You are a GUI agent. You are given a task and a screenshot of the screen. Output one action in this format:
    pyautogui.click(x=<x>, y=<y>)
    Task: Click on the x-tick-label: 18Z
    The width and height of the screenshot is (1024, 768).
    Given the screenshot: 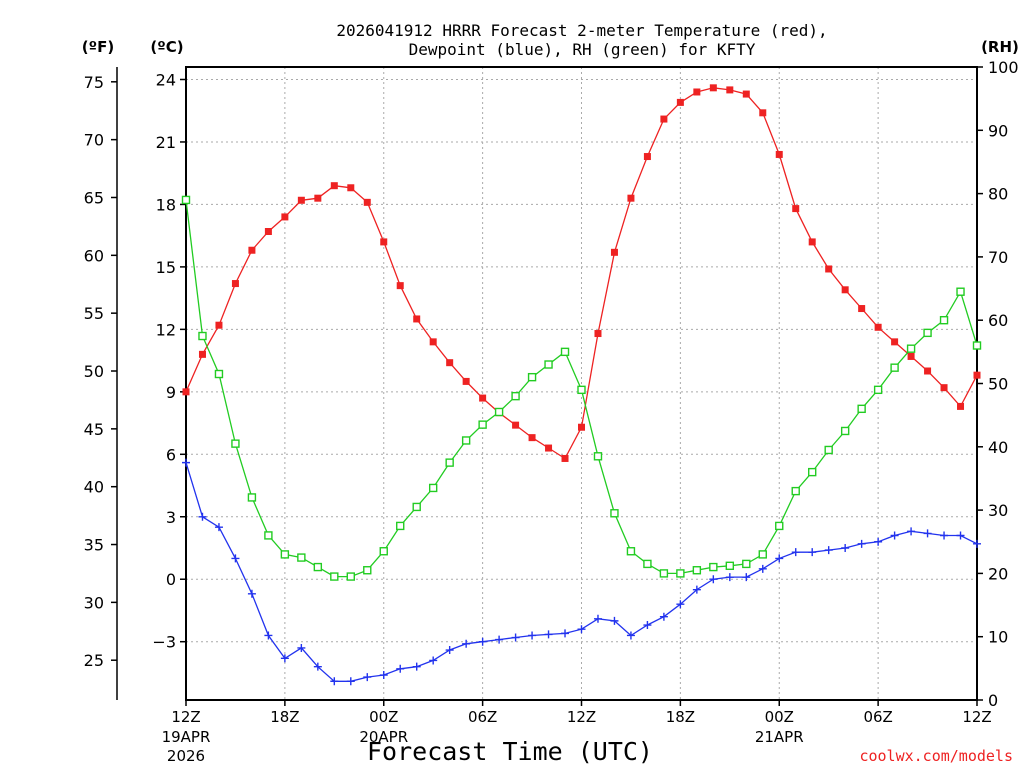 What is the action you would take?
    pyautogui.click(x=680, y=717)
    